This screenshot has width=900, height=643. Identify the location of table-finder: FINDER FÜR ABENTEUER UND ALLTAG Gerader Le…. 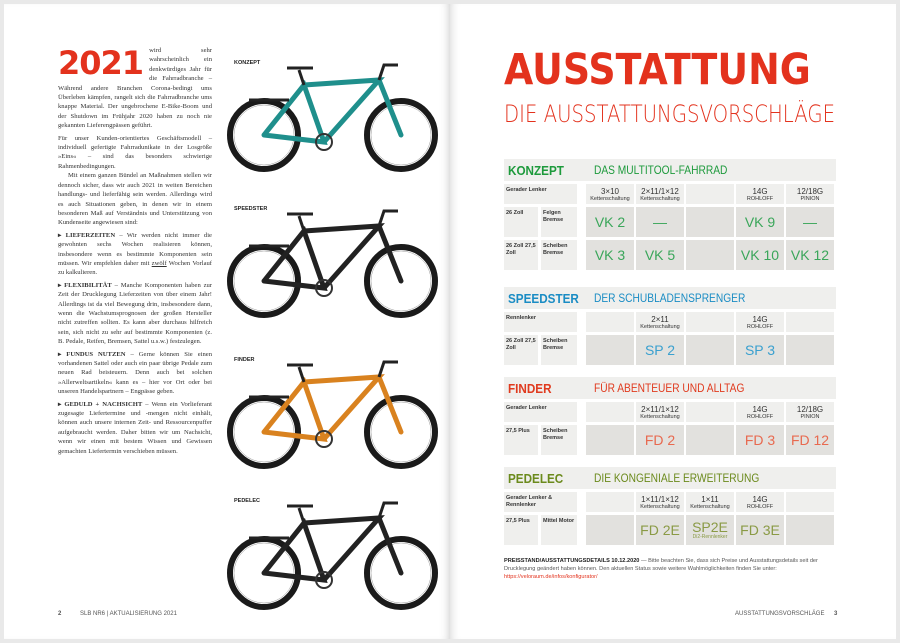
(670, 416).